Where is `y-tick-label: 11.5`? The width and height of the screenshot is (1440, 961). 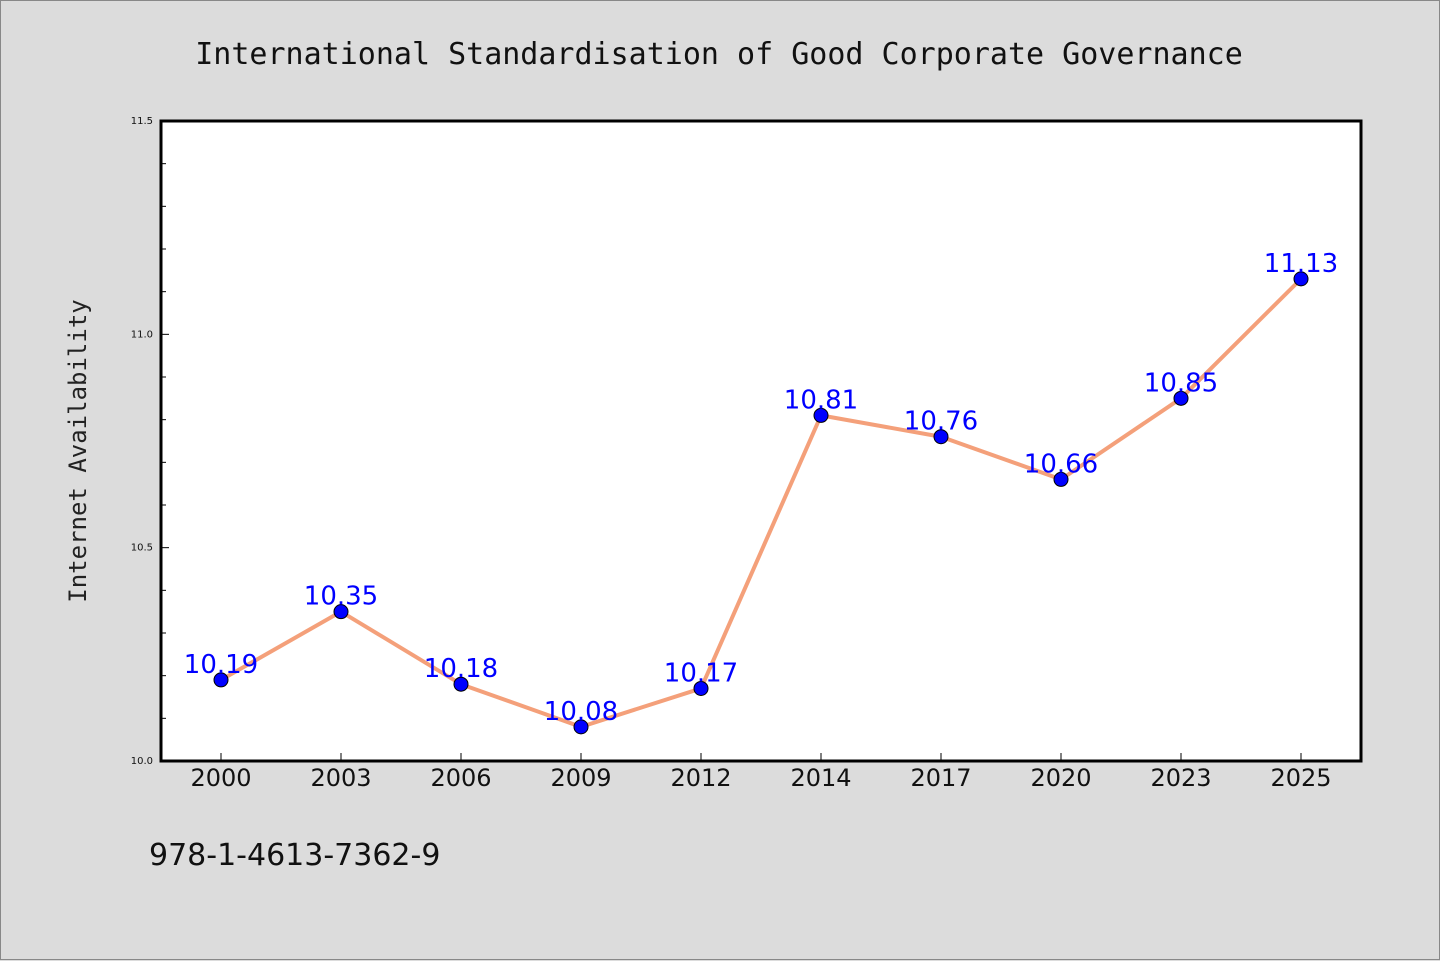 y-tick-label: 11.5 is located at coordinates (142, 121).